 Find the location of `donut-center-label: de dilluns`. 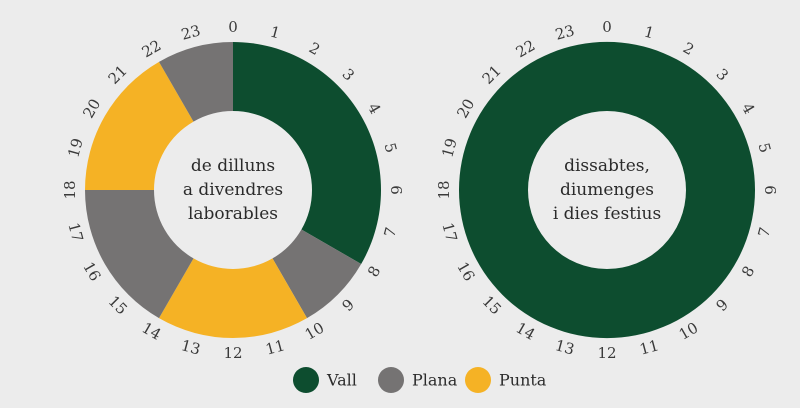

donut-center-label: de dilluns is located at coordinates (233, 166).